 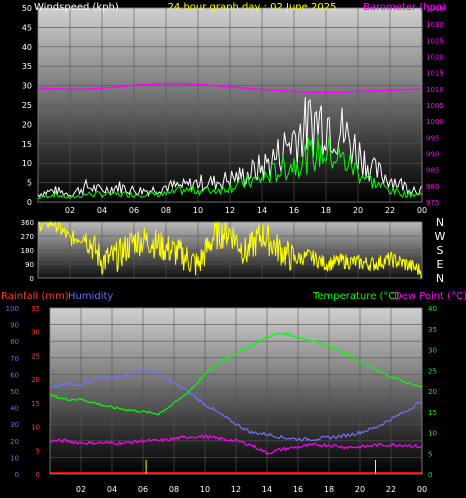 I want to click on compass-w: W, so click(x=440, y=236).